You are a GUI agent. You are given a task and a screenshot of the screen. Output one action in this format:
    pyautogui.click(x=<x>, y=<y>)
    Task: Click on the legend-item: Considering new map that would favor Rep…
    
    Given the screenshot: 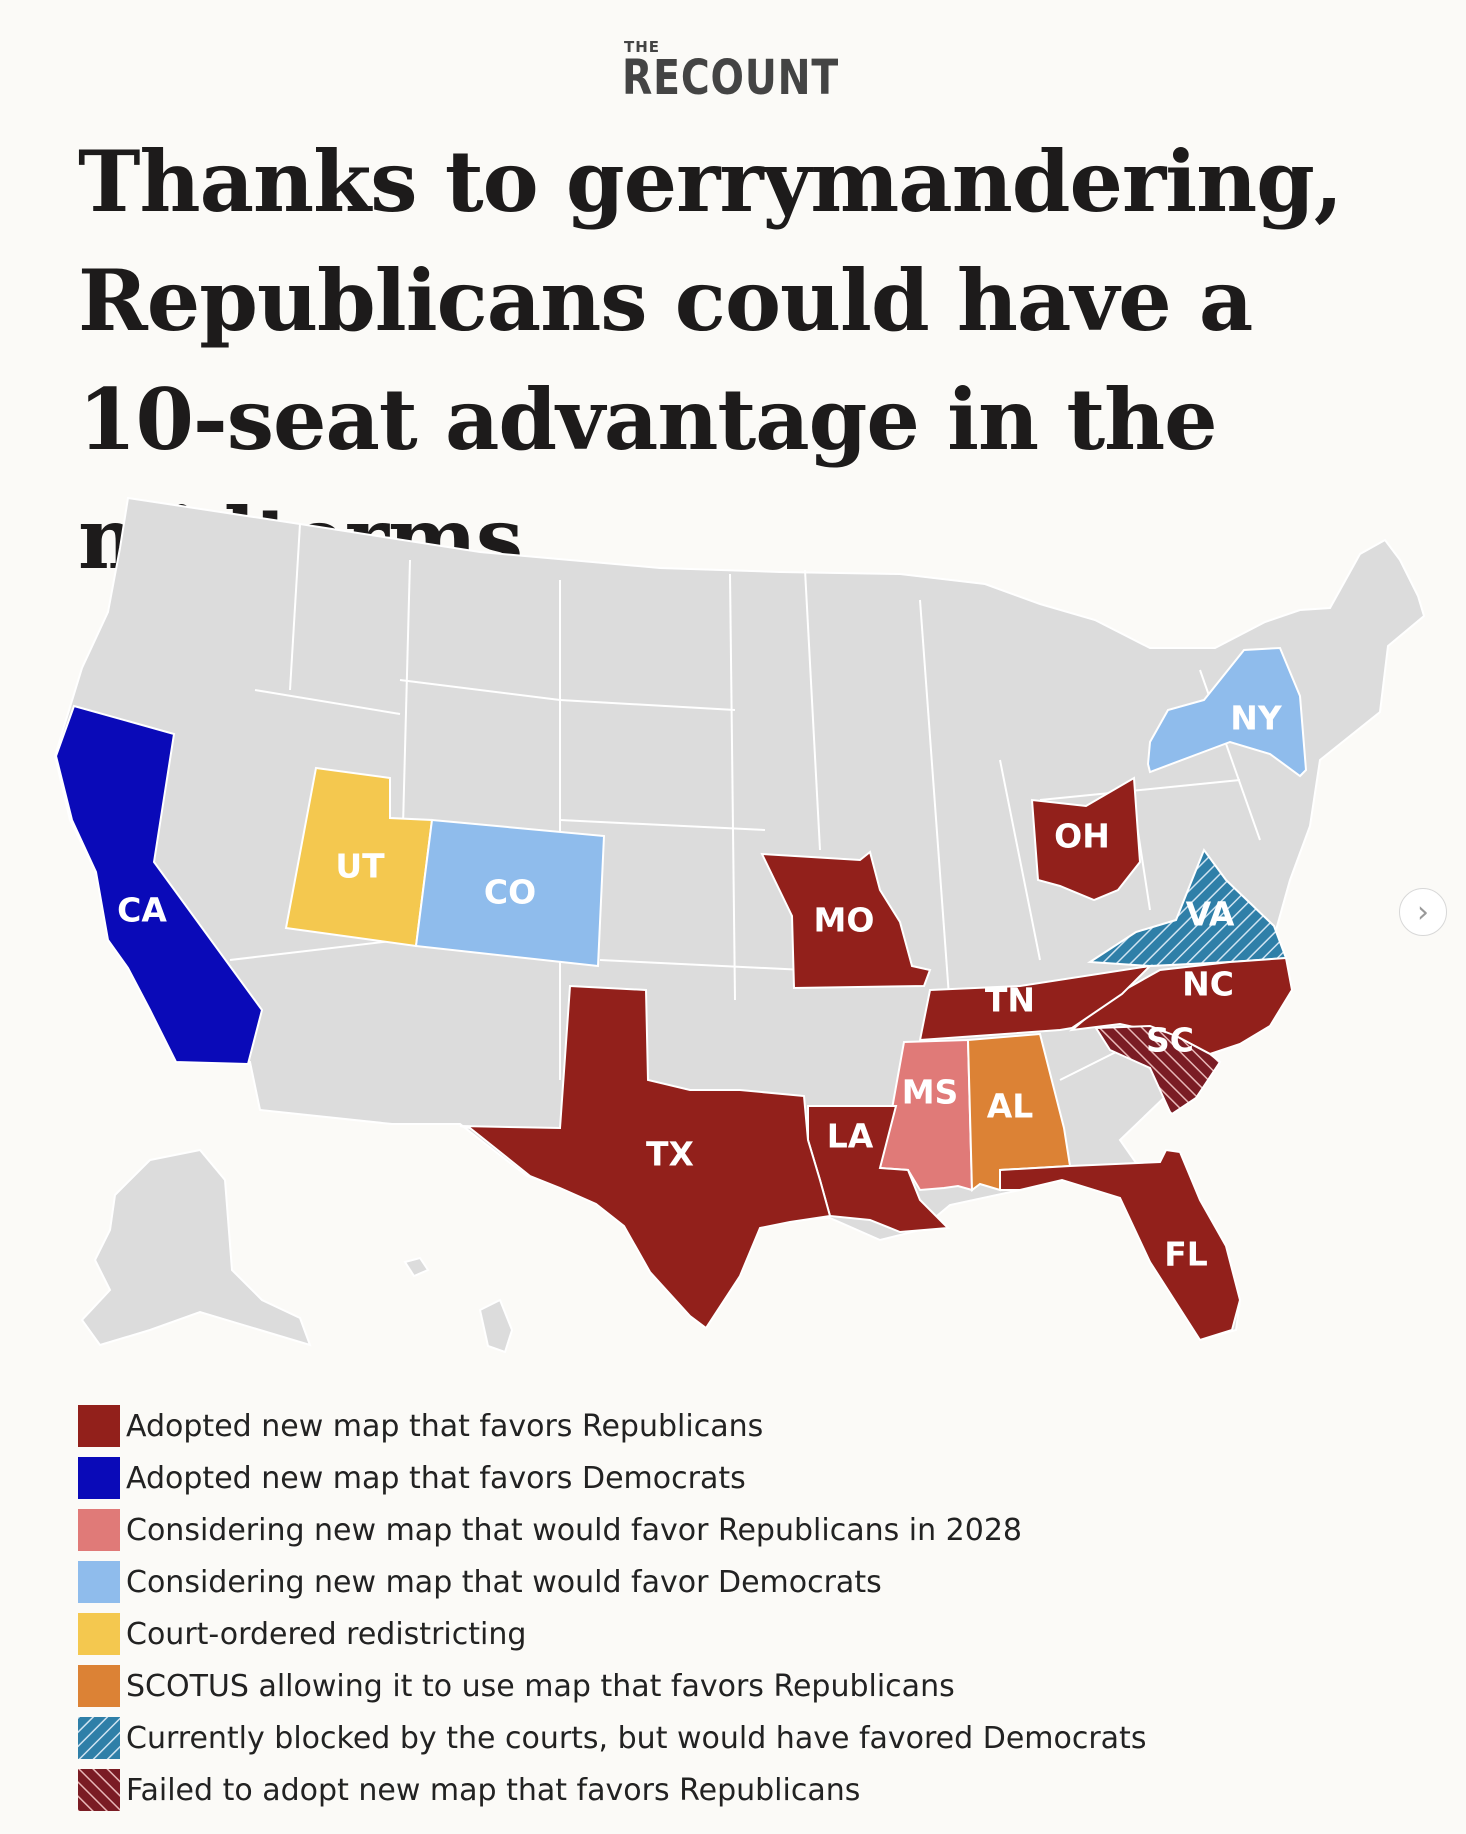 What is the action you would take?
    pyautogui.click(x=738, y=1530)
    